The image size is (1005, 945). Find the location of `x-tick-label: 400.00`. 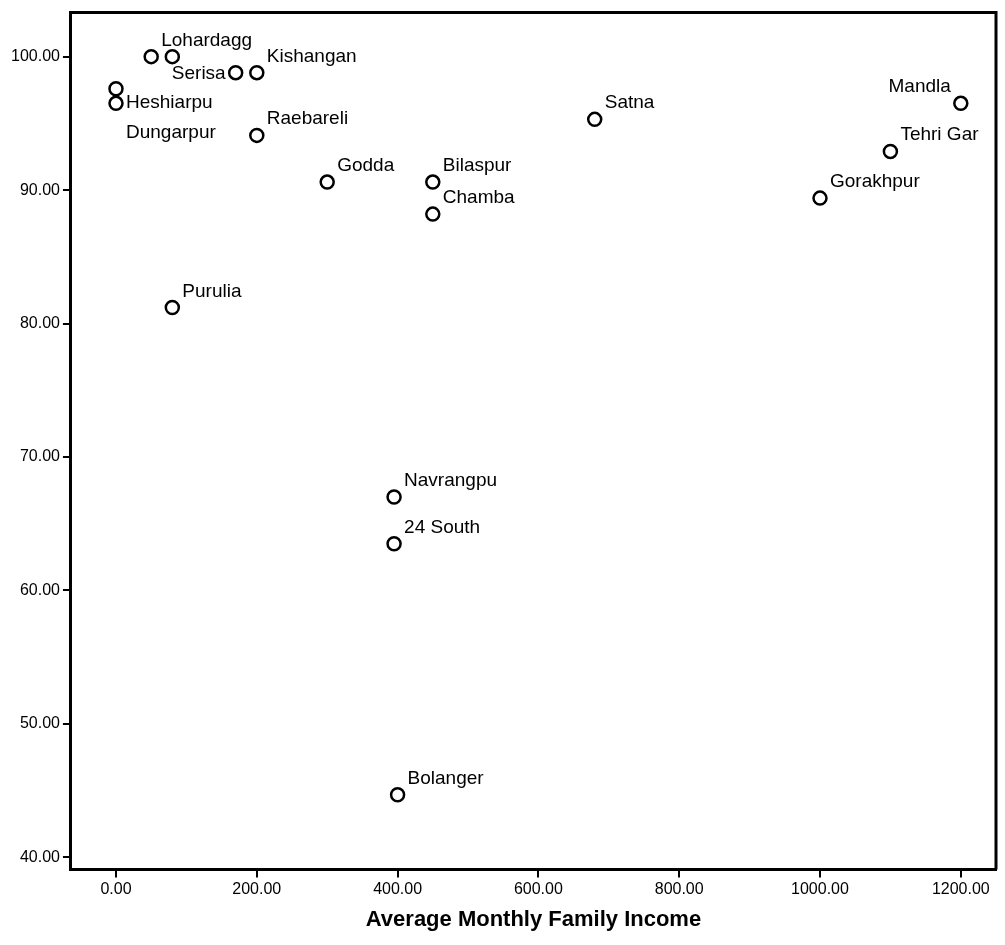

x-tick-label: 400.00 is located at coordinates (398, 889).